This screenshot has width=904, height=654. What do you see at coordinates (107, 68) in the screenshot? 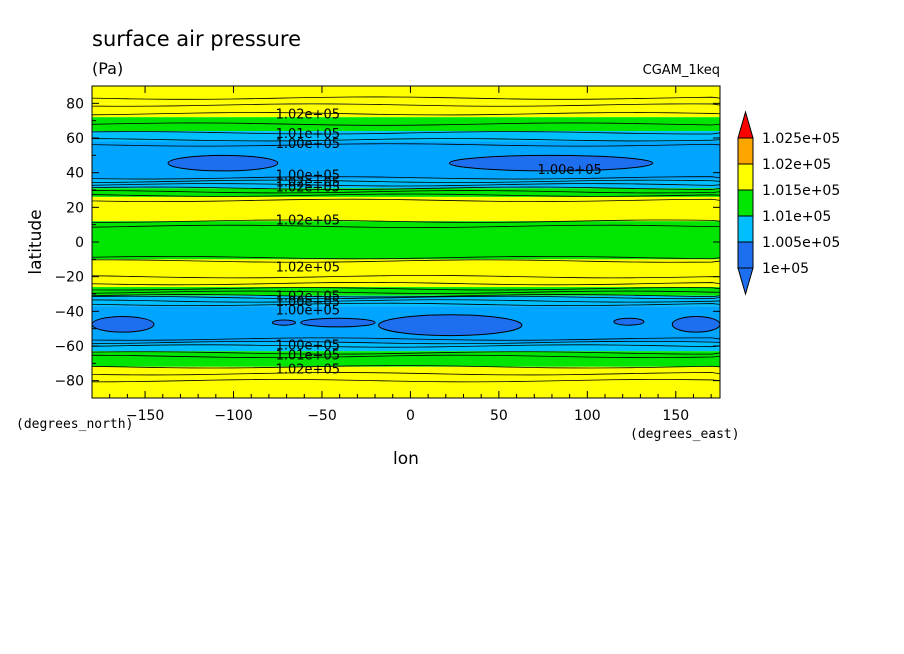
I see `units-label: (Pa)` at bounding box center [107, 68].